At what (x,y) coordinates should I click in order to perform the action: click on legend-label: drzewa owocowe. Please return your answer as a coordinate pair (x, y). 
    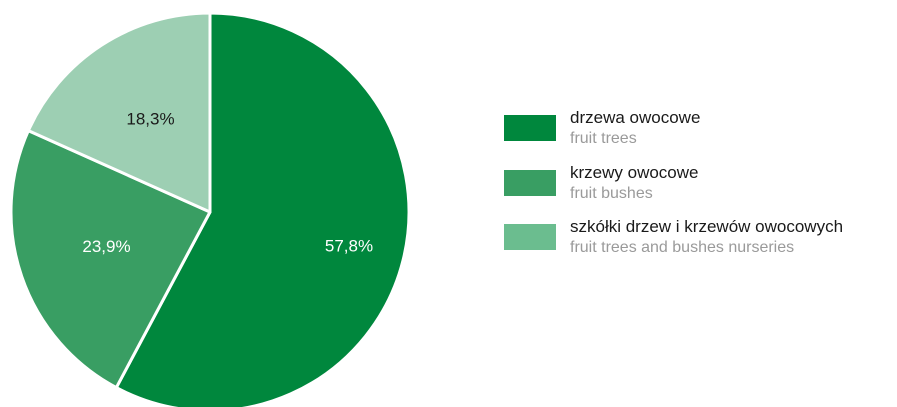
    Looking at the image, I should click on (635, 117).